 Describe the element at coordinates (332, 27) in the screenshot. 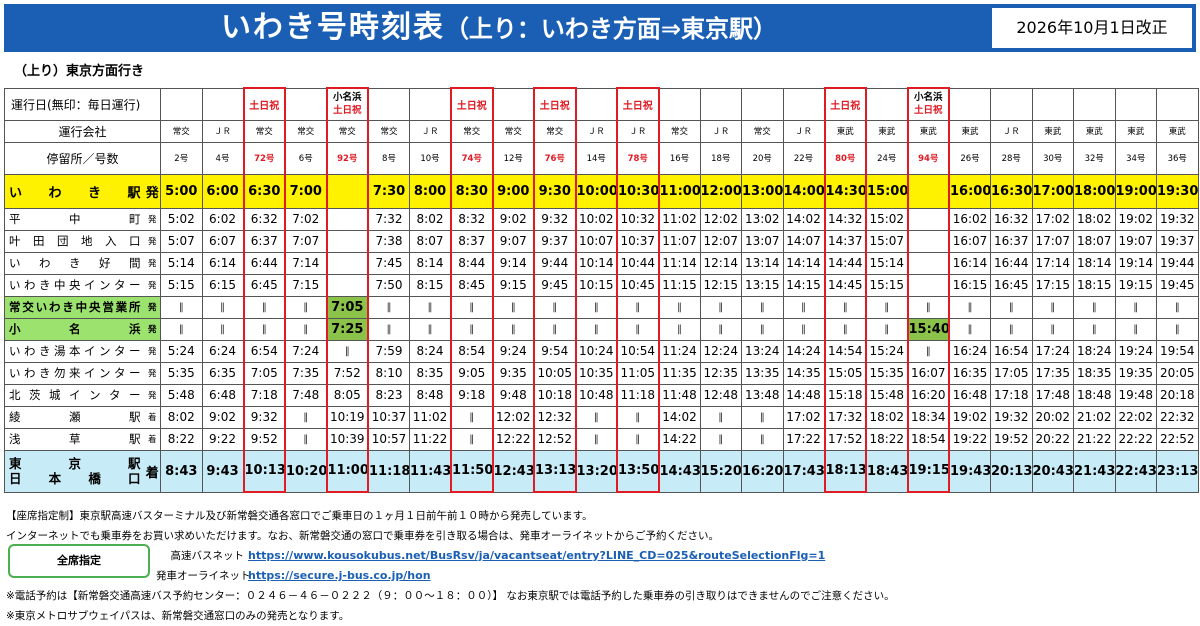

I see `title-text: いわき号時刻表` at that location.